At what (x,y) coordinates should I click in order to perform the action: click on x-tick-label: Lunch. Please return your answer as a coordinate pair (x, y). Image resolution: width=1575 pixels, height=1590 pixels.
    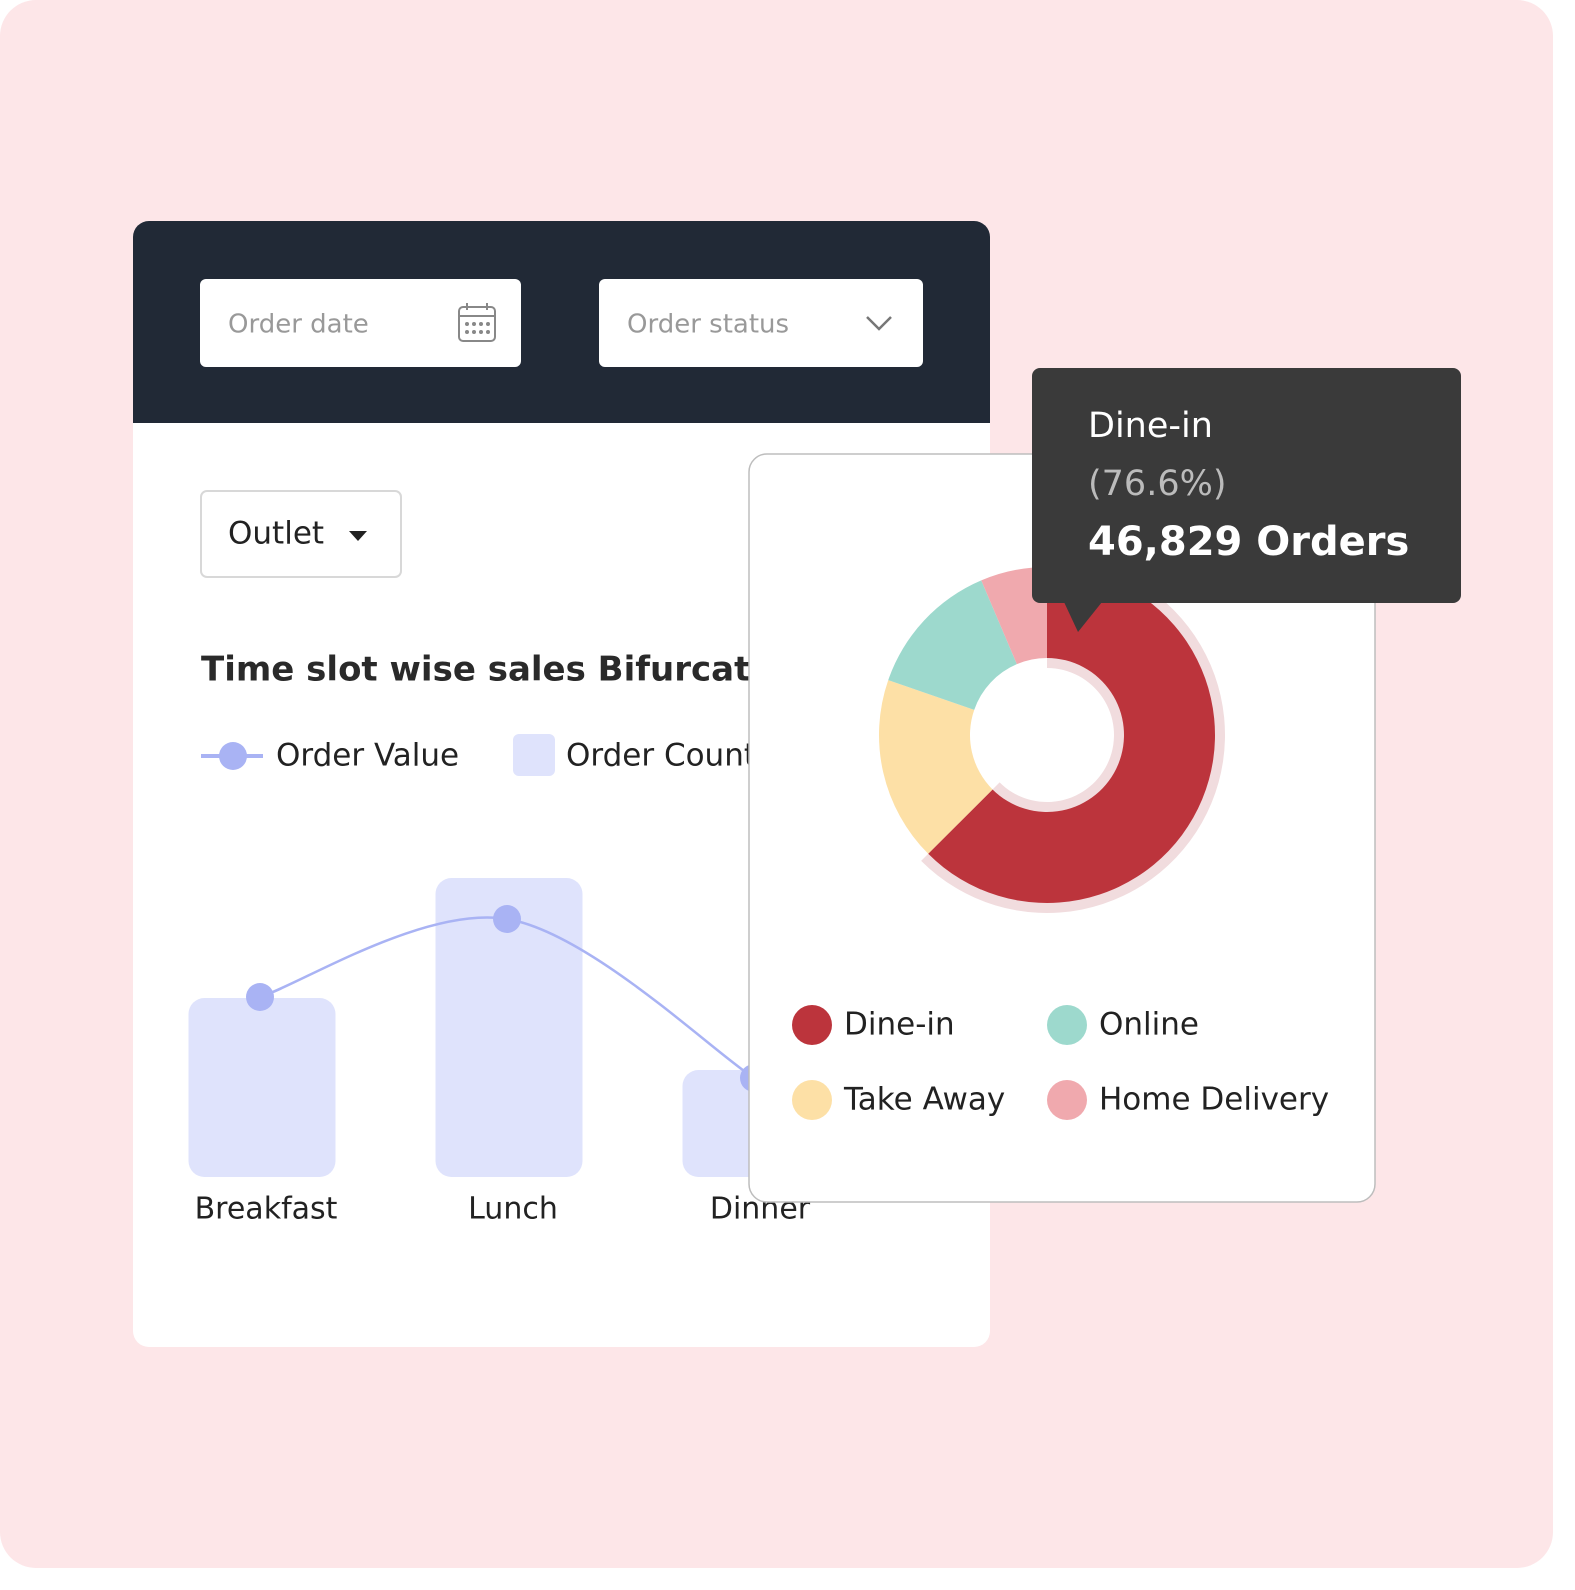
    Looking at the image, I should click on (513, 1209).